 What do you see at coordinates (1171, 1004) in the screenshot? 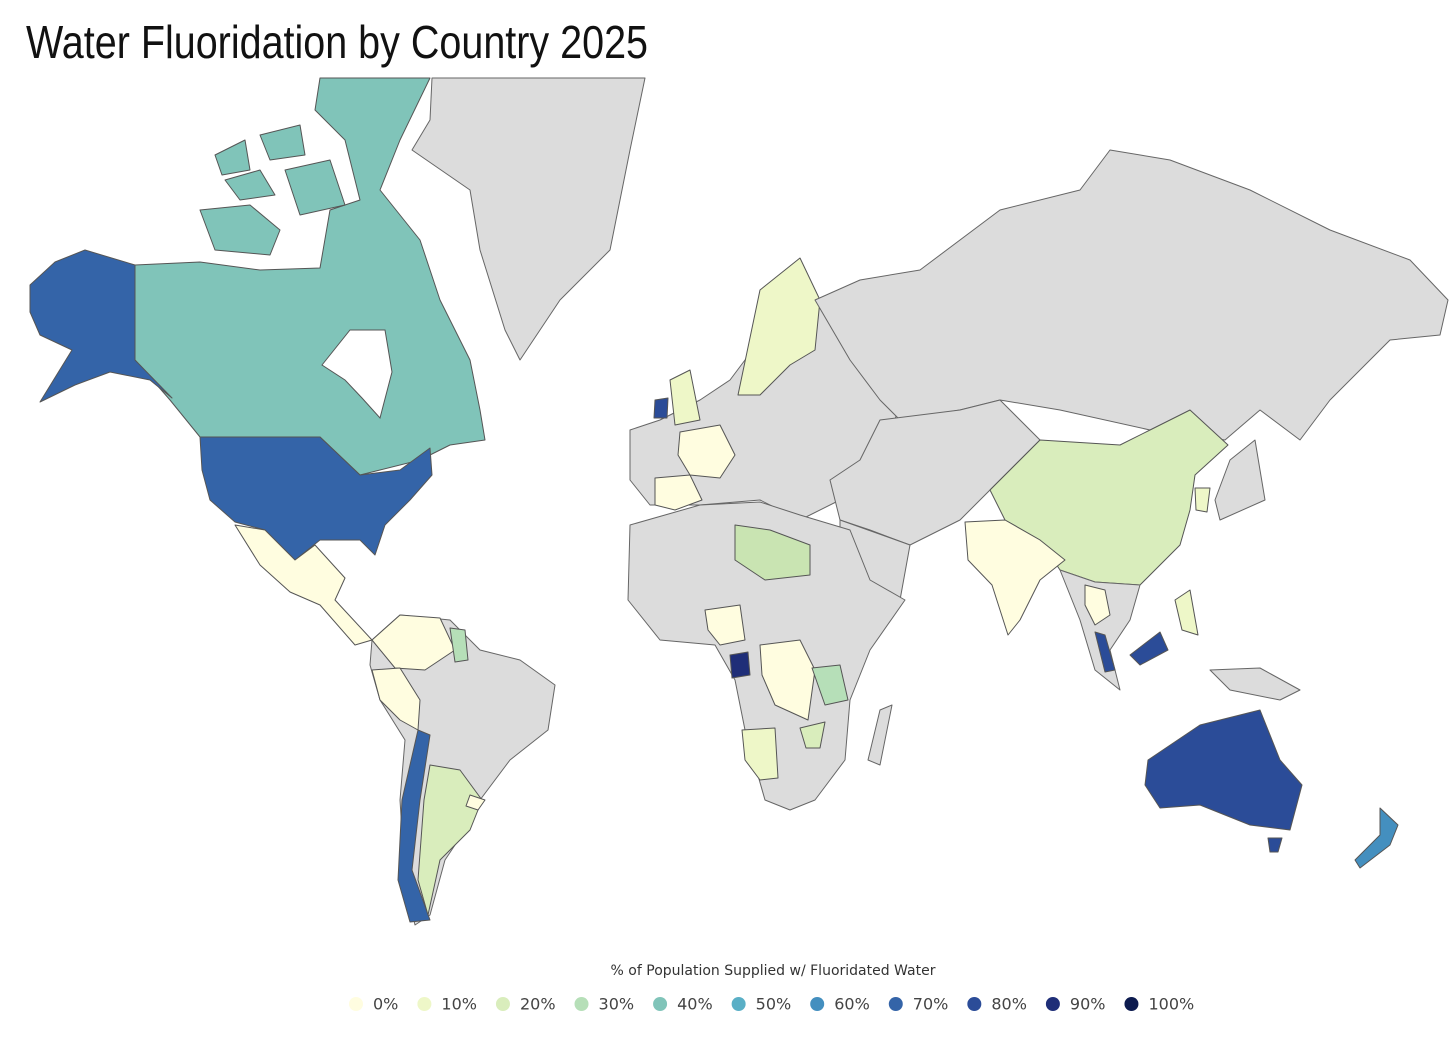
I see `legend-label: 100%` at bounding box center [1171, 1004].